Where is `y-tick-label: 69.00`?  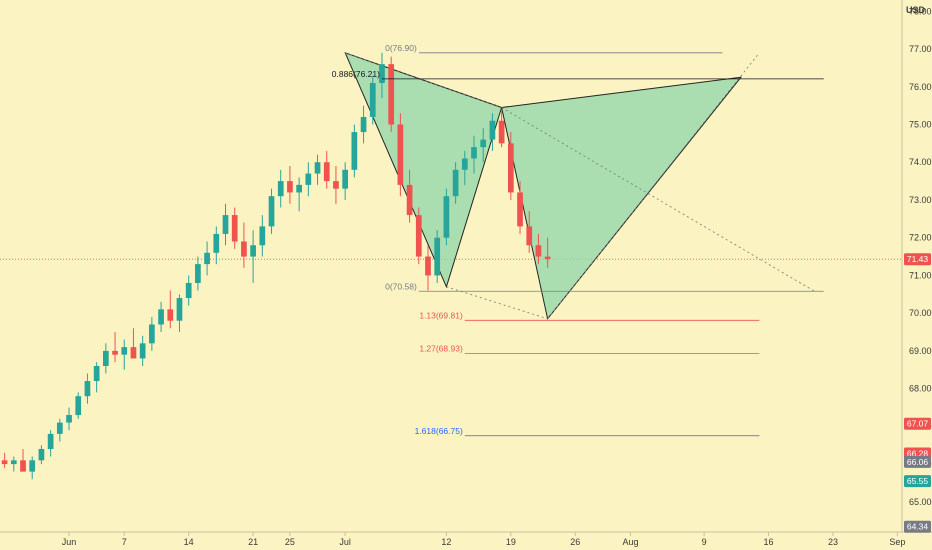
y-tick-label: 69.00 is located at coordinates (920, 351).